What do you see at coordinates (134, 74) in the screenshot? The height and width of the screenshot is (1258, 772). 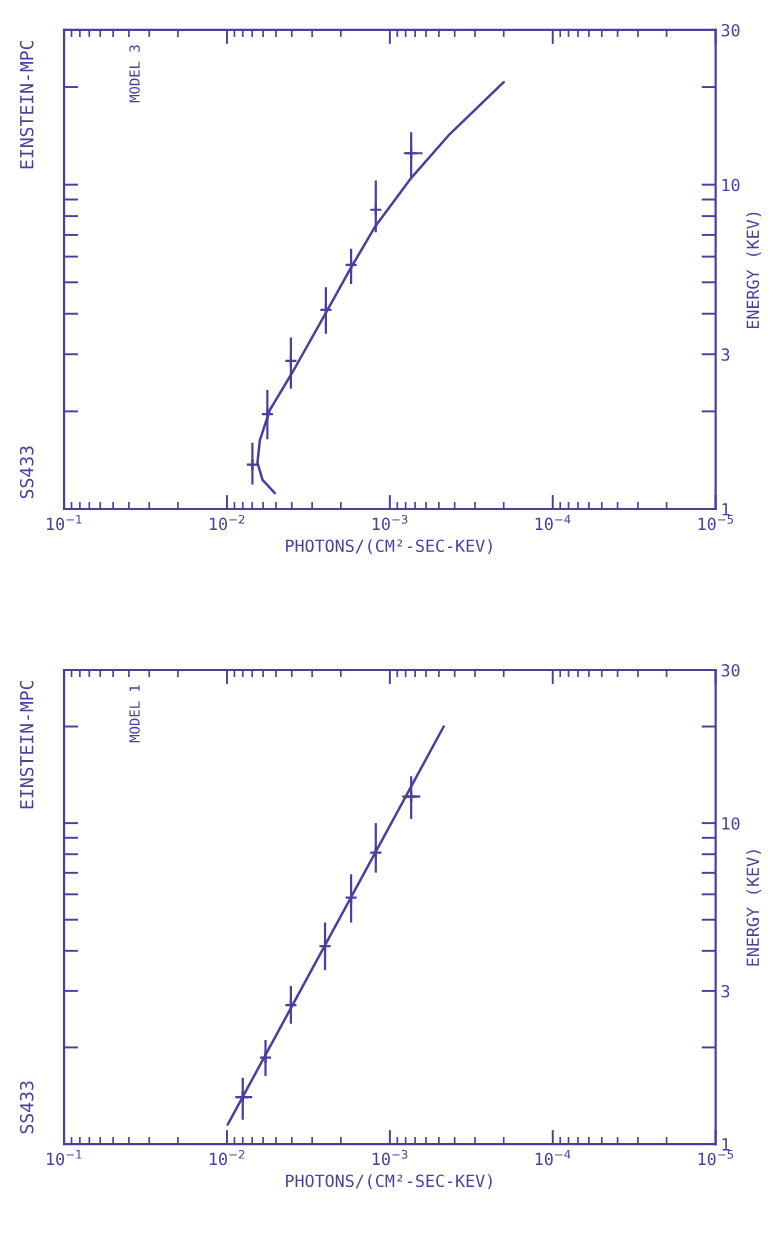 I see `annotation: MODEL 3` at bounding box center [134, 74].